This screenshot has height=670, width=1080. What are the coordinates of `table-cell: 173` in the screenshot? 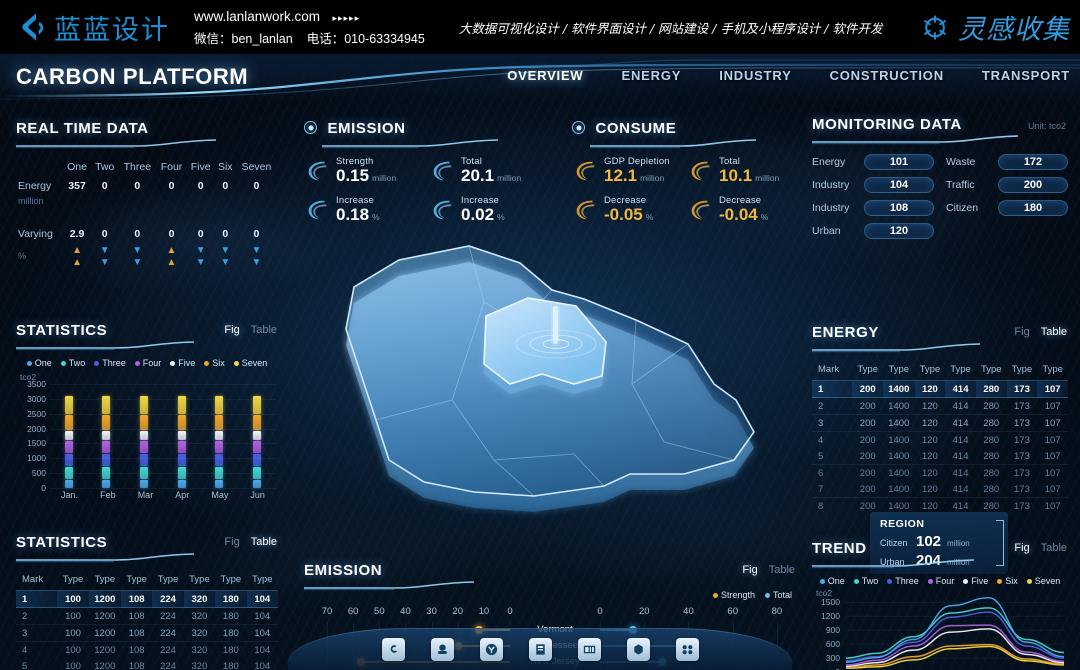 It's located at (1022, 406).